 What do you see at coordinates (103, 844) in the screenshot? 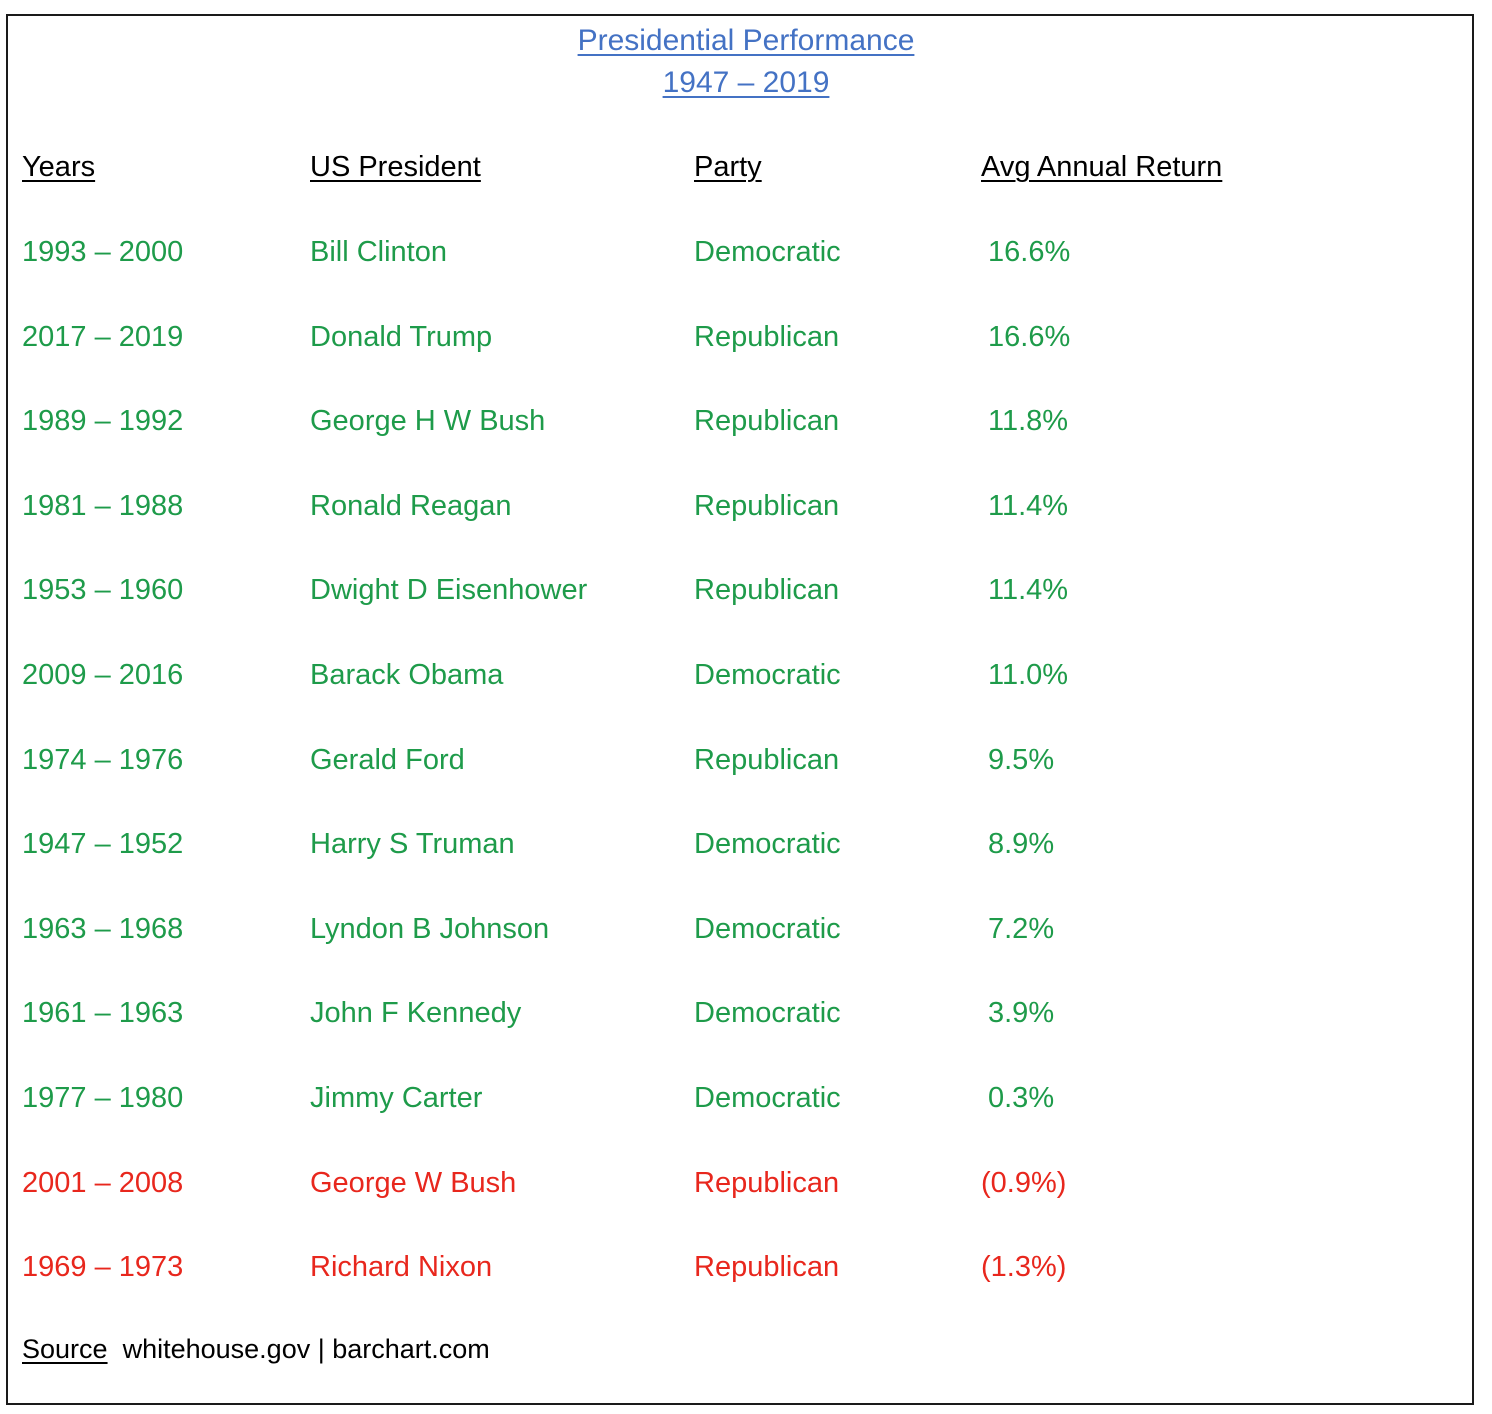
I see `row-years: 1947 – 1952` at bounding box center [103, 844].